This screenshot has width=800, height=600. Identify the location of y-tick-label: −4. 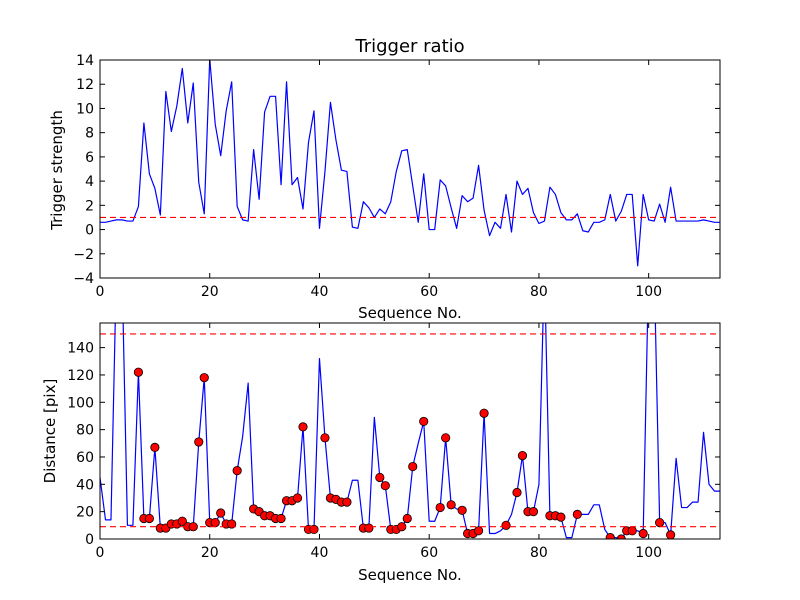
(83, 279).